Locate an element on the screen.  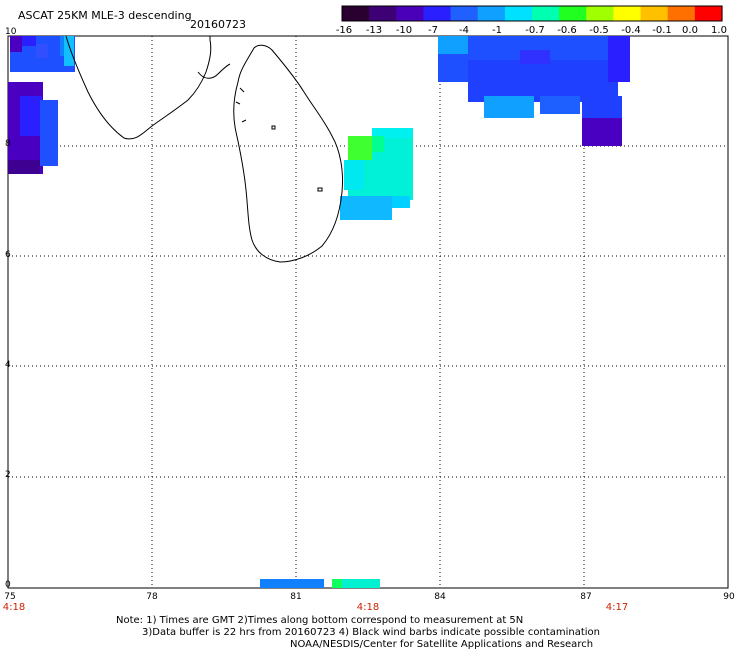
swath-west is located at coordinates (33, 128).